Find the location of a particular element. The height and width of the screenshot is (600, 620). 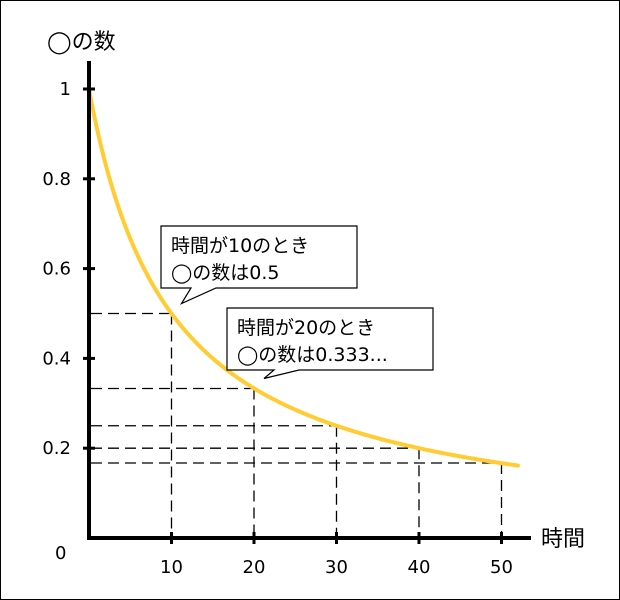

x-tick-label: 40 is located at coordinates (419, 567).